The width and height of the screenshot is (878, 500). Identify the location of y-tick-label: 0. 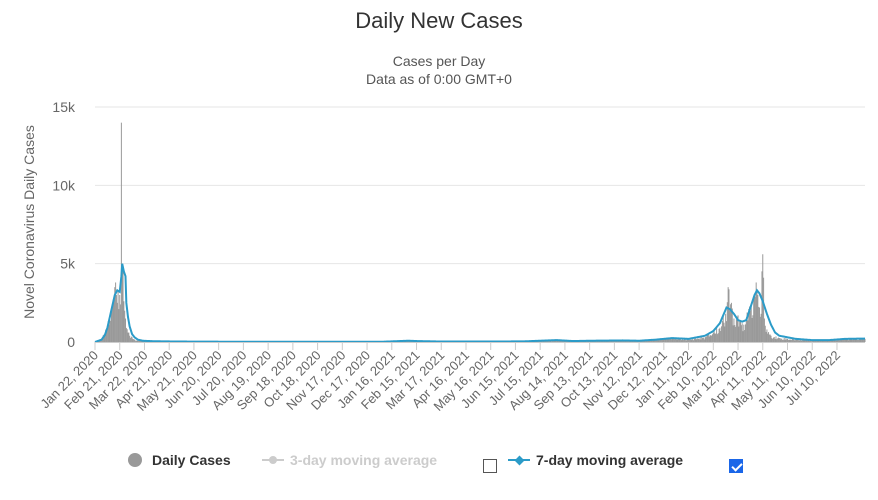
(71, 342).